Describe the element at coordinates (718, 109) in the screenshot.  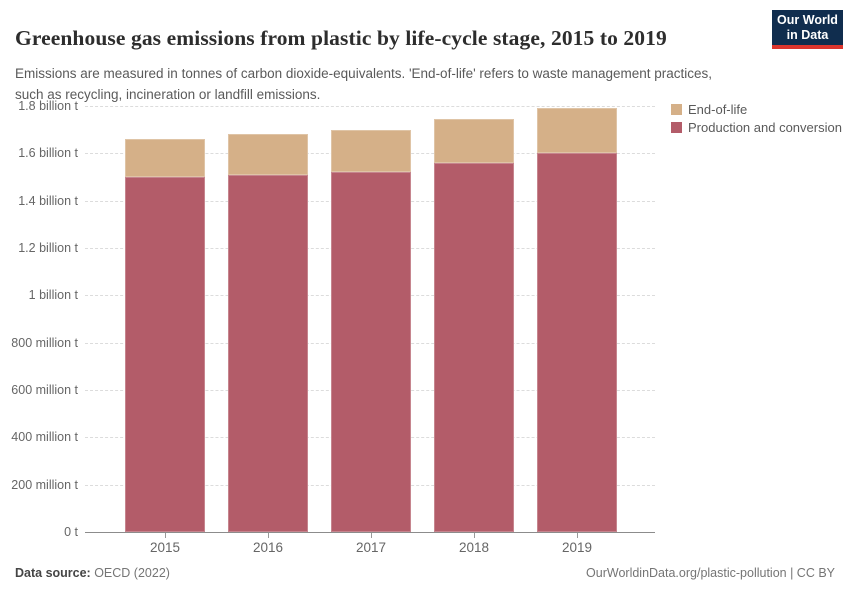
I see `legend-label: End-of-life` at that location.